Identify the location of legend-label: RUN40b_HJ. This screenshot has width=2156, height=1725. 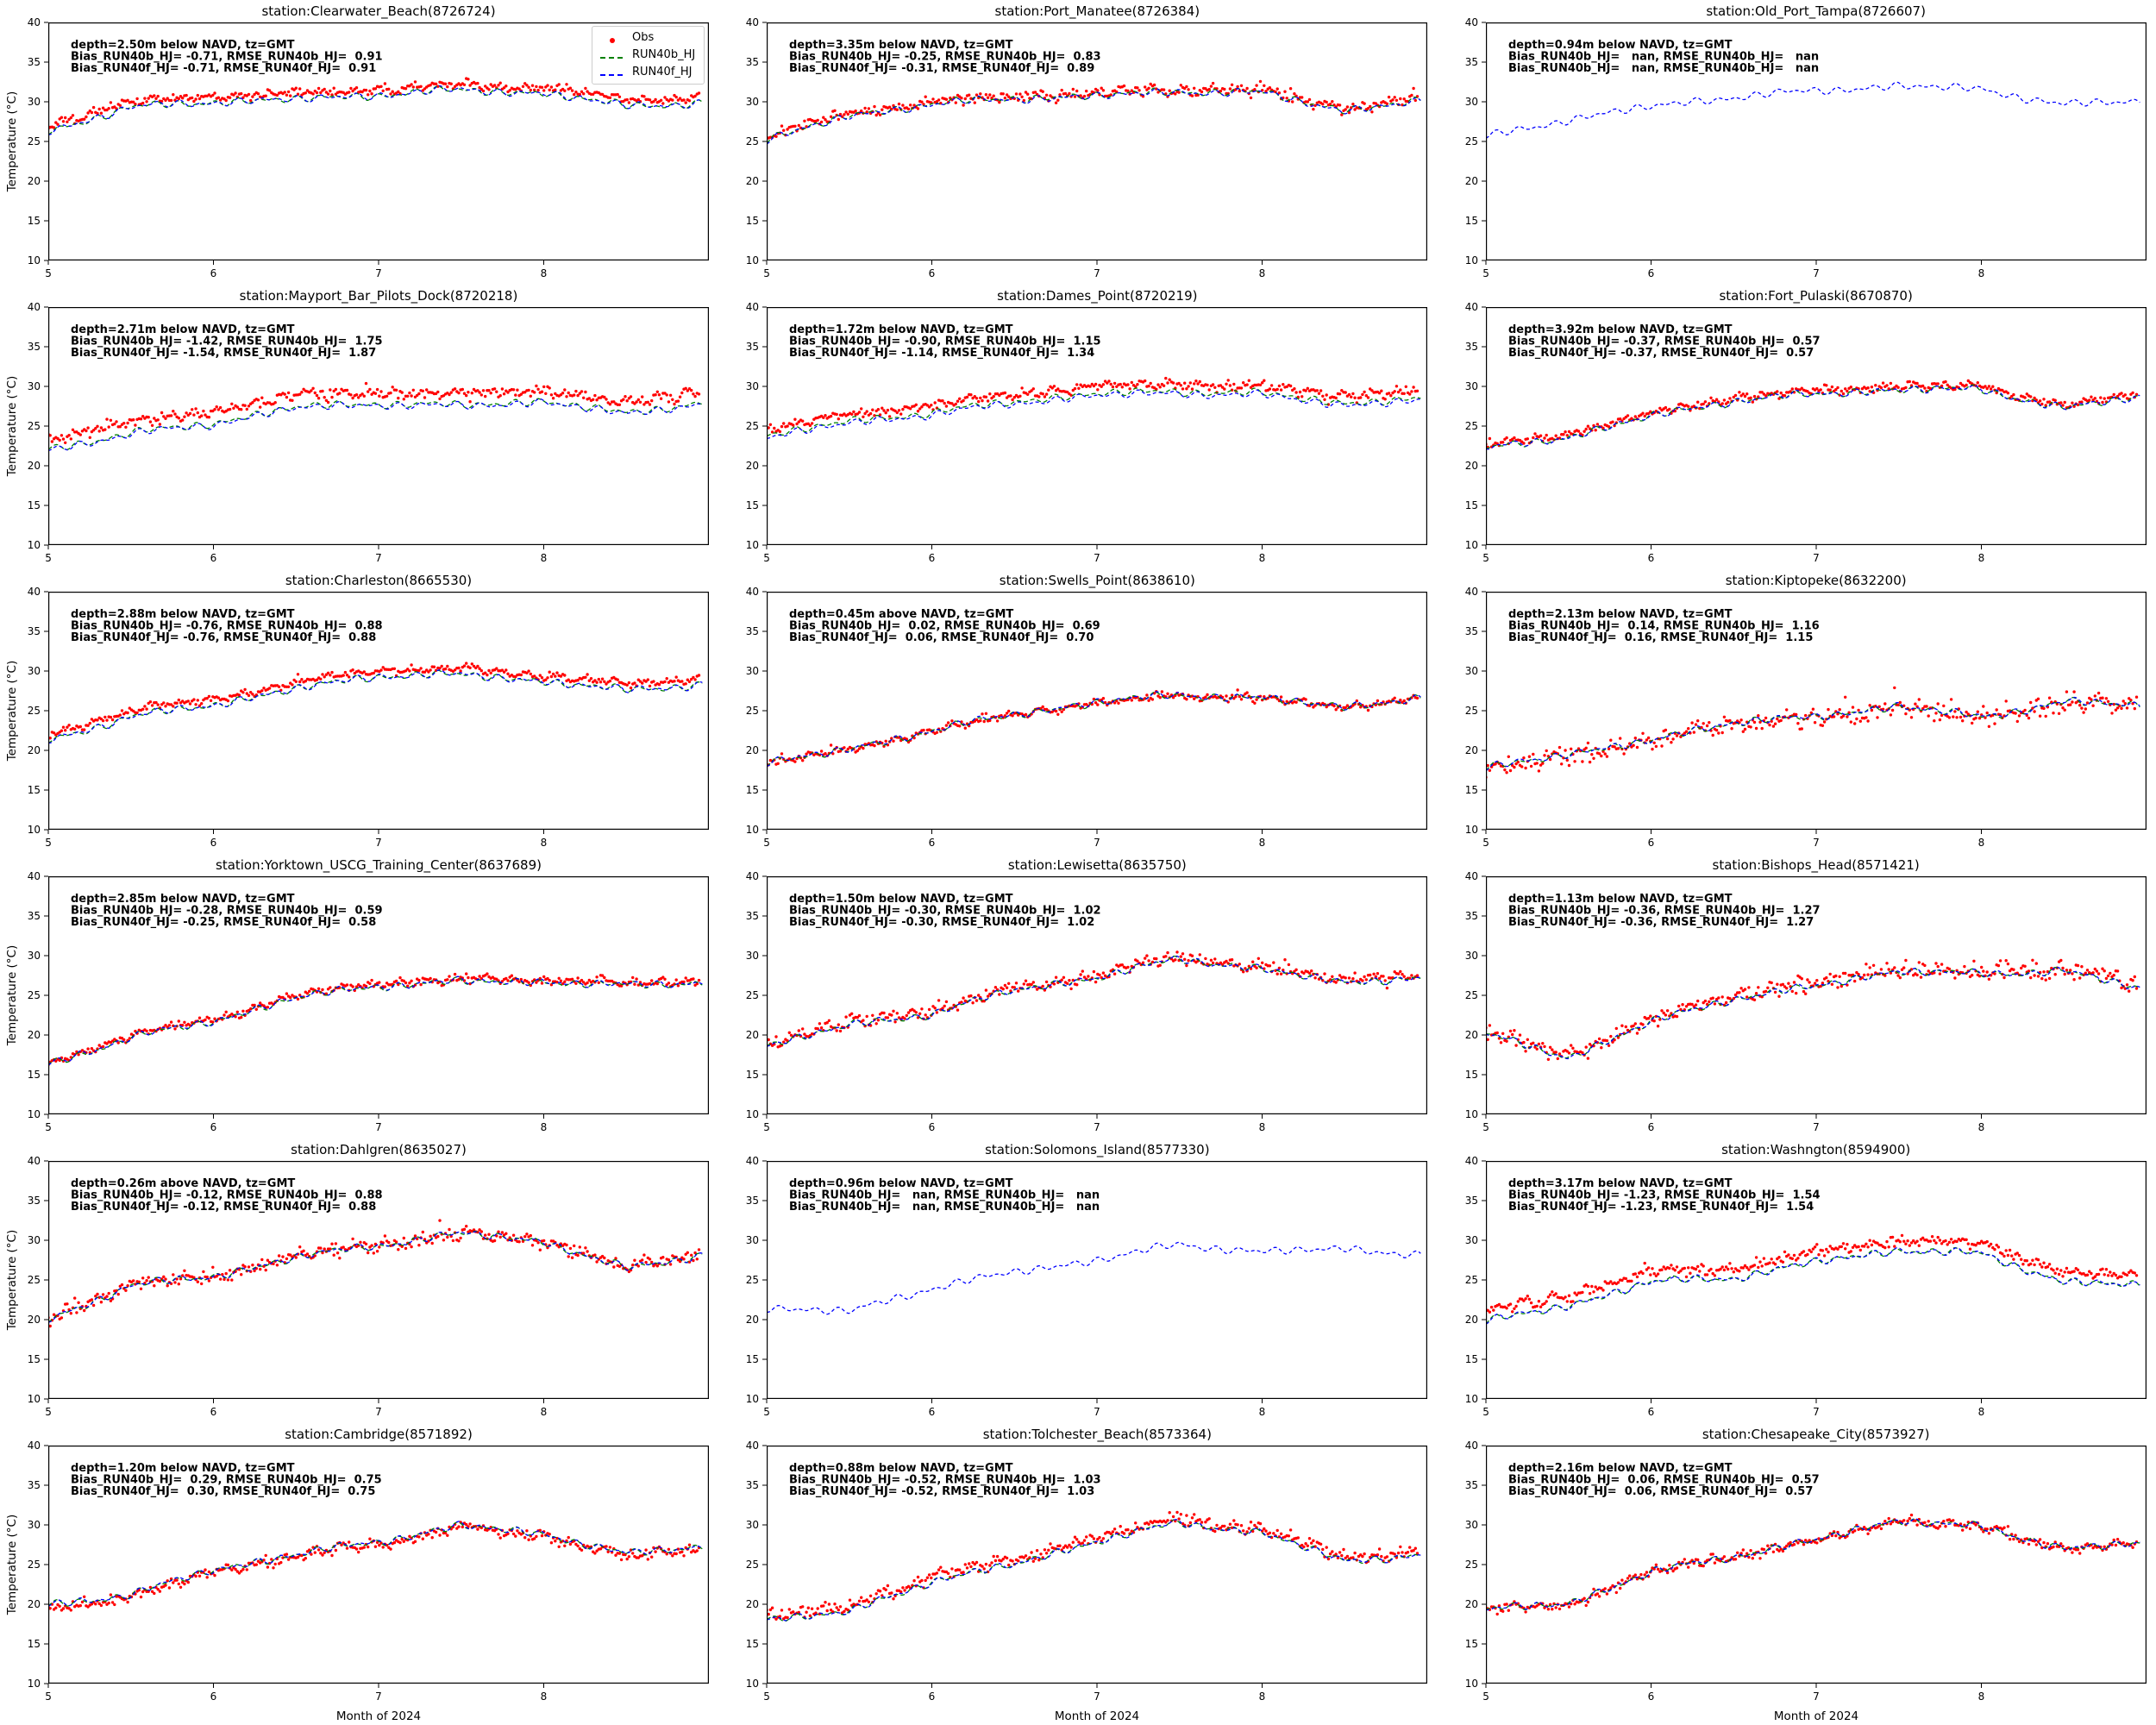
(664, 55).